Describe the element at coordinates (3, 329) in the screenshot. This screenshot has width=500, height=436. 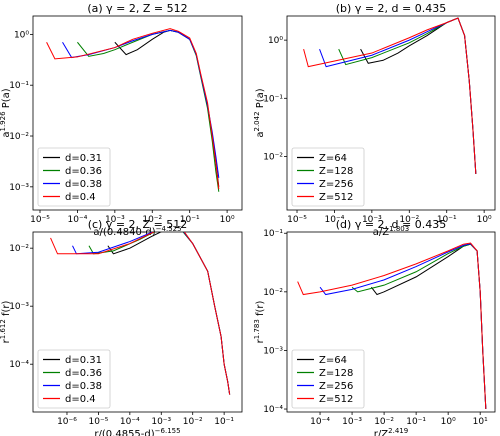
I see `y-axis-label-sup: 1.612` at that location.